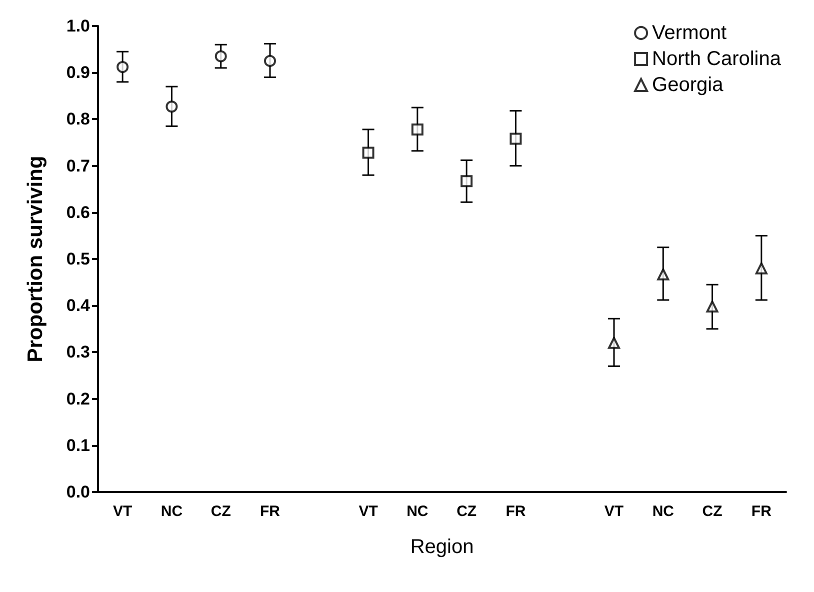 The height and width of the screenshot is (592, 814). I want to click on y-tick-label: 0.5, so click(78, 259).